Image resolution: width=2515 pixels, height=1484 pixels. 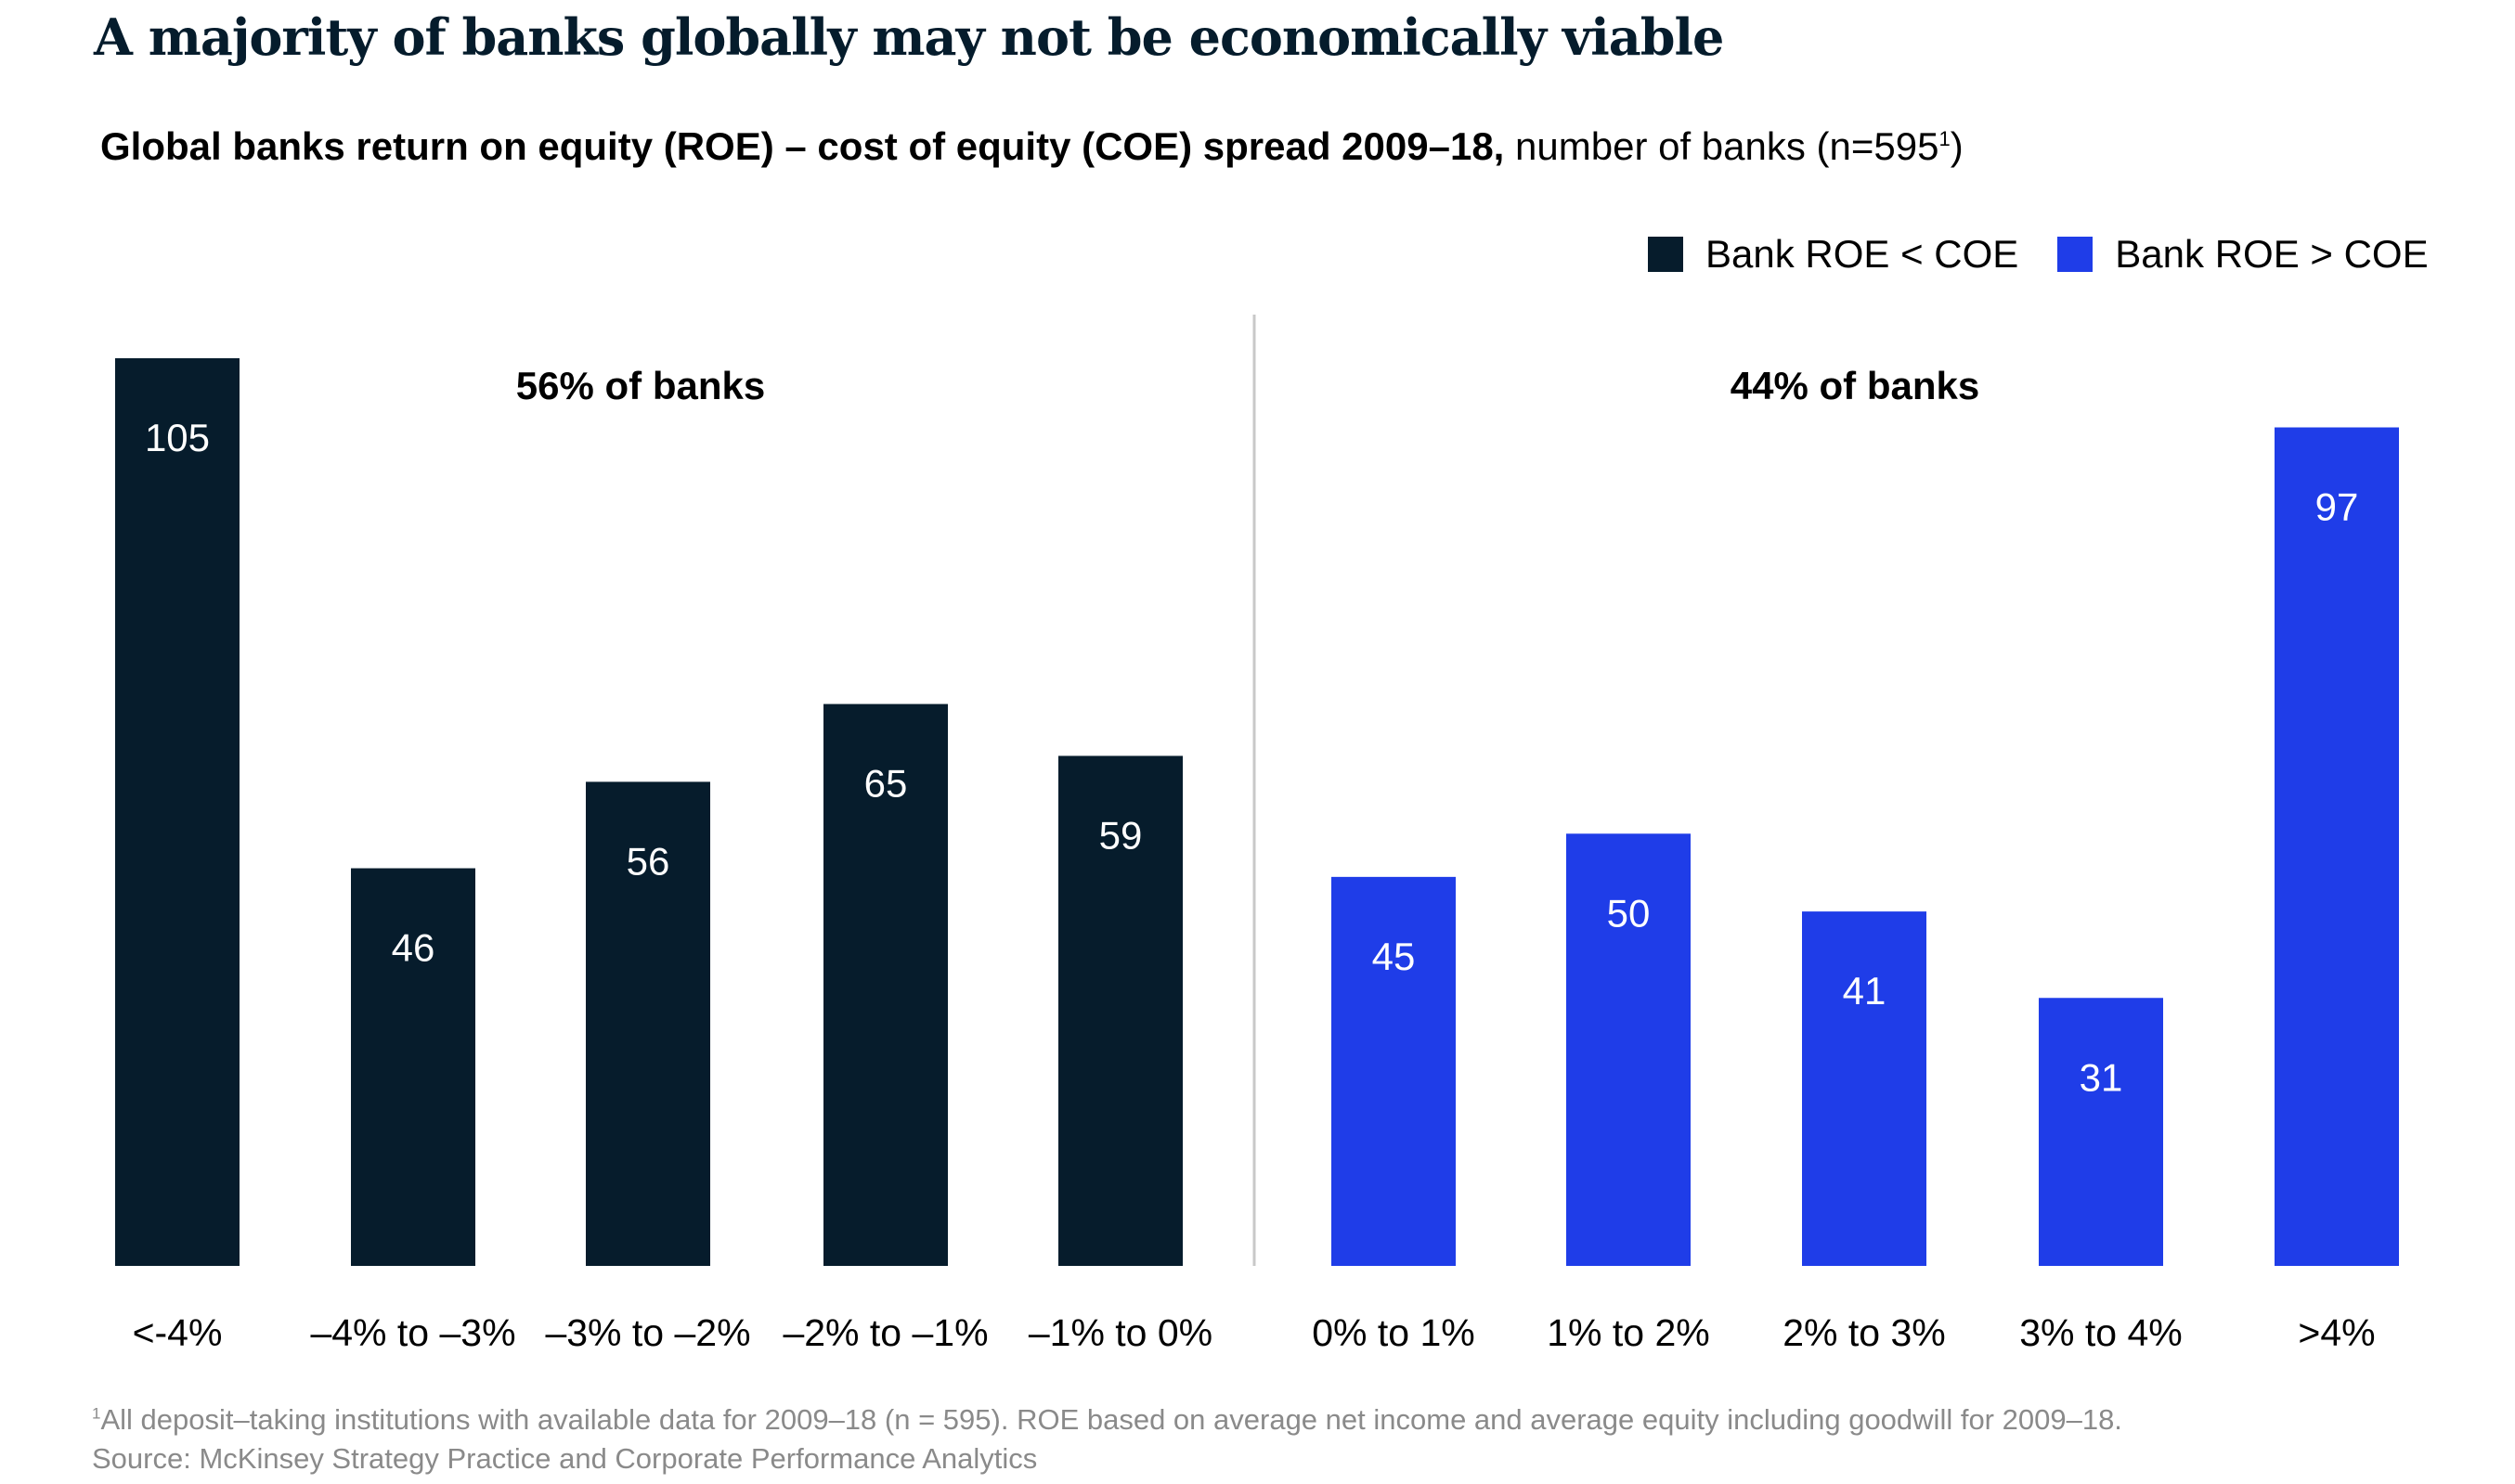 What do you see at coordinates (1862, 254) in the screenshot?
I see `legend-label: Bank ROE < COE` at bounding box center [1862, 254].